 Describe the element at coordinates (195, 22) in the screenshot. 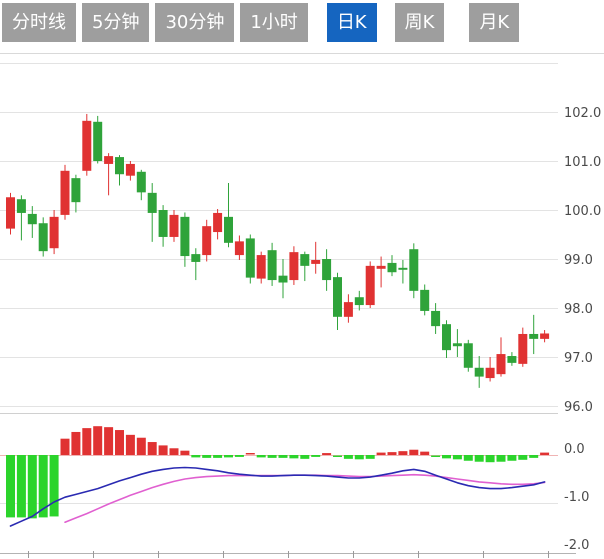

I see `tab-30min: 30分钟` at that location.